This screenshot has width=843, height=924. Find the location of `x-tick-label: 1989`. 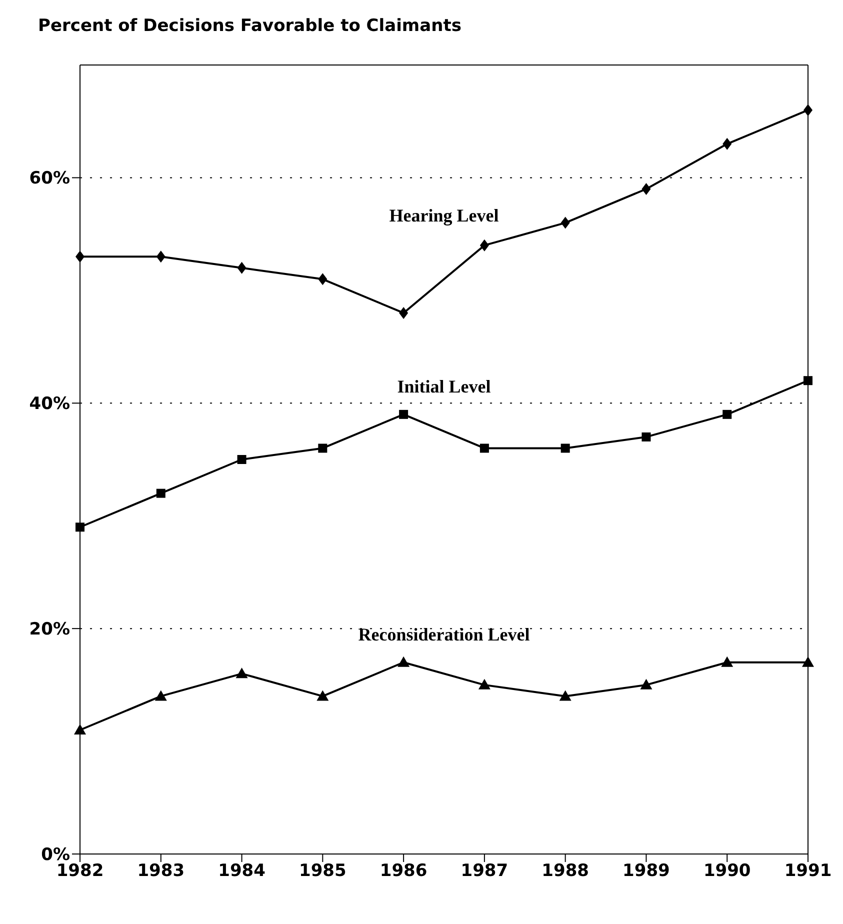

x-tick-label: 1989 is located at coordinates (646, 871).